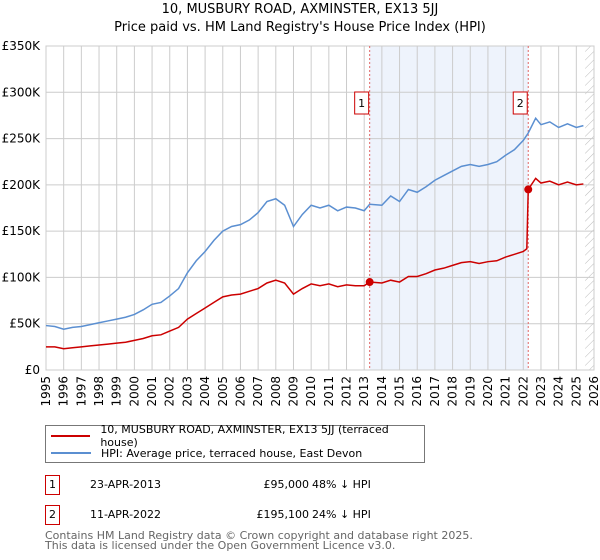 Image resolution: width=600 pixels, height=560 pixels. Describe the element at coordinates (435, 391) in the screenshot. I see `x-tick-label: 2017` at that location.